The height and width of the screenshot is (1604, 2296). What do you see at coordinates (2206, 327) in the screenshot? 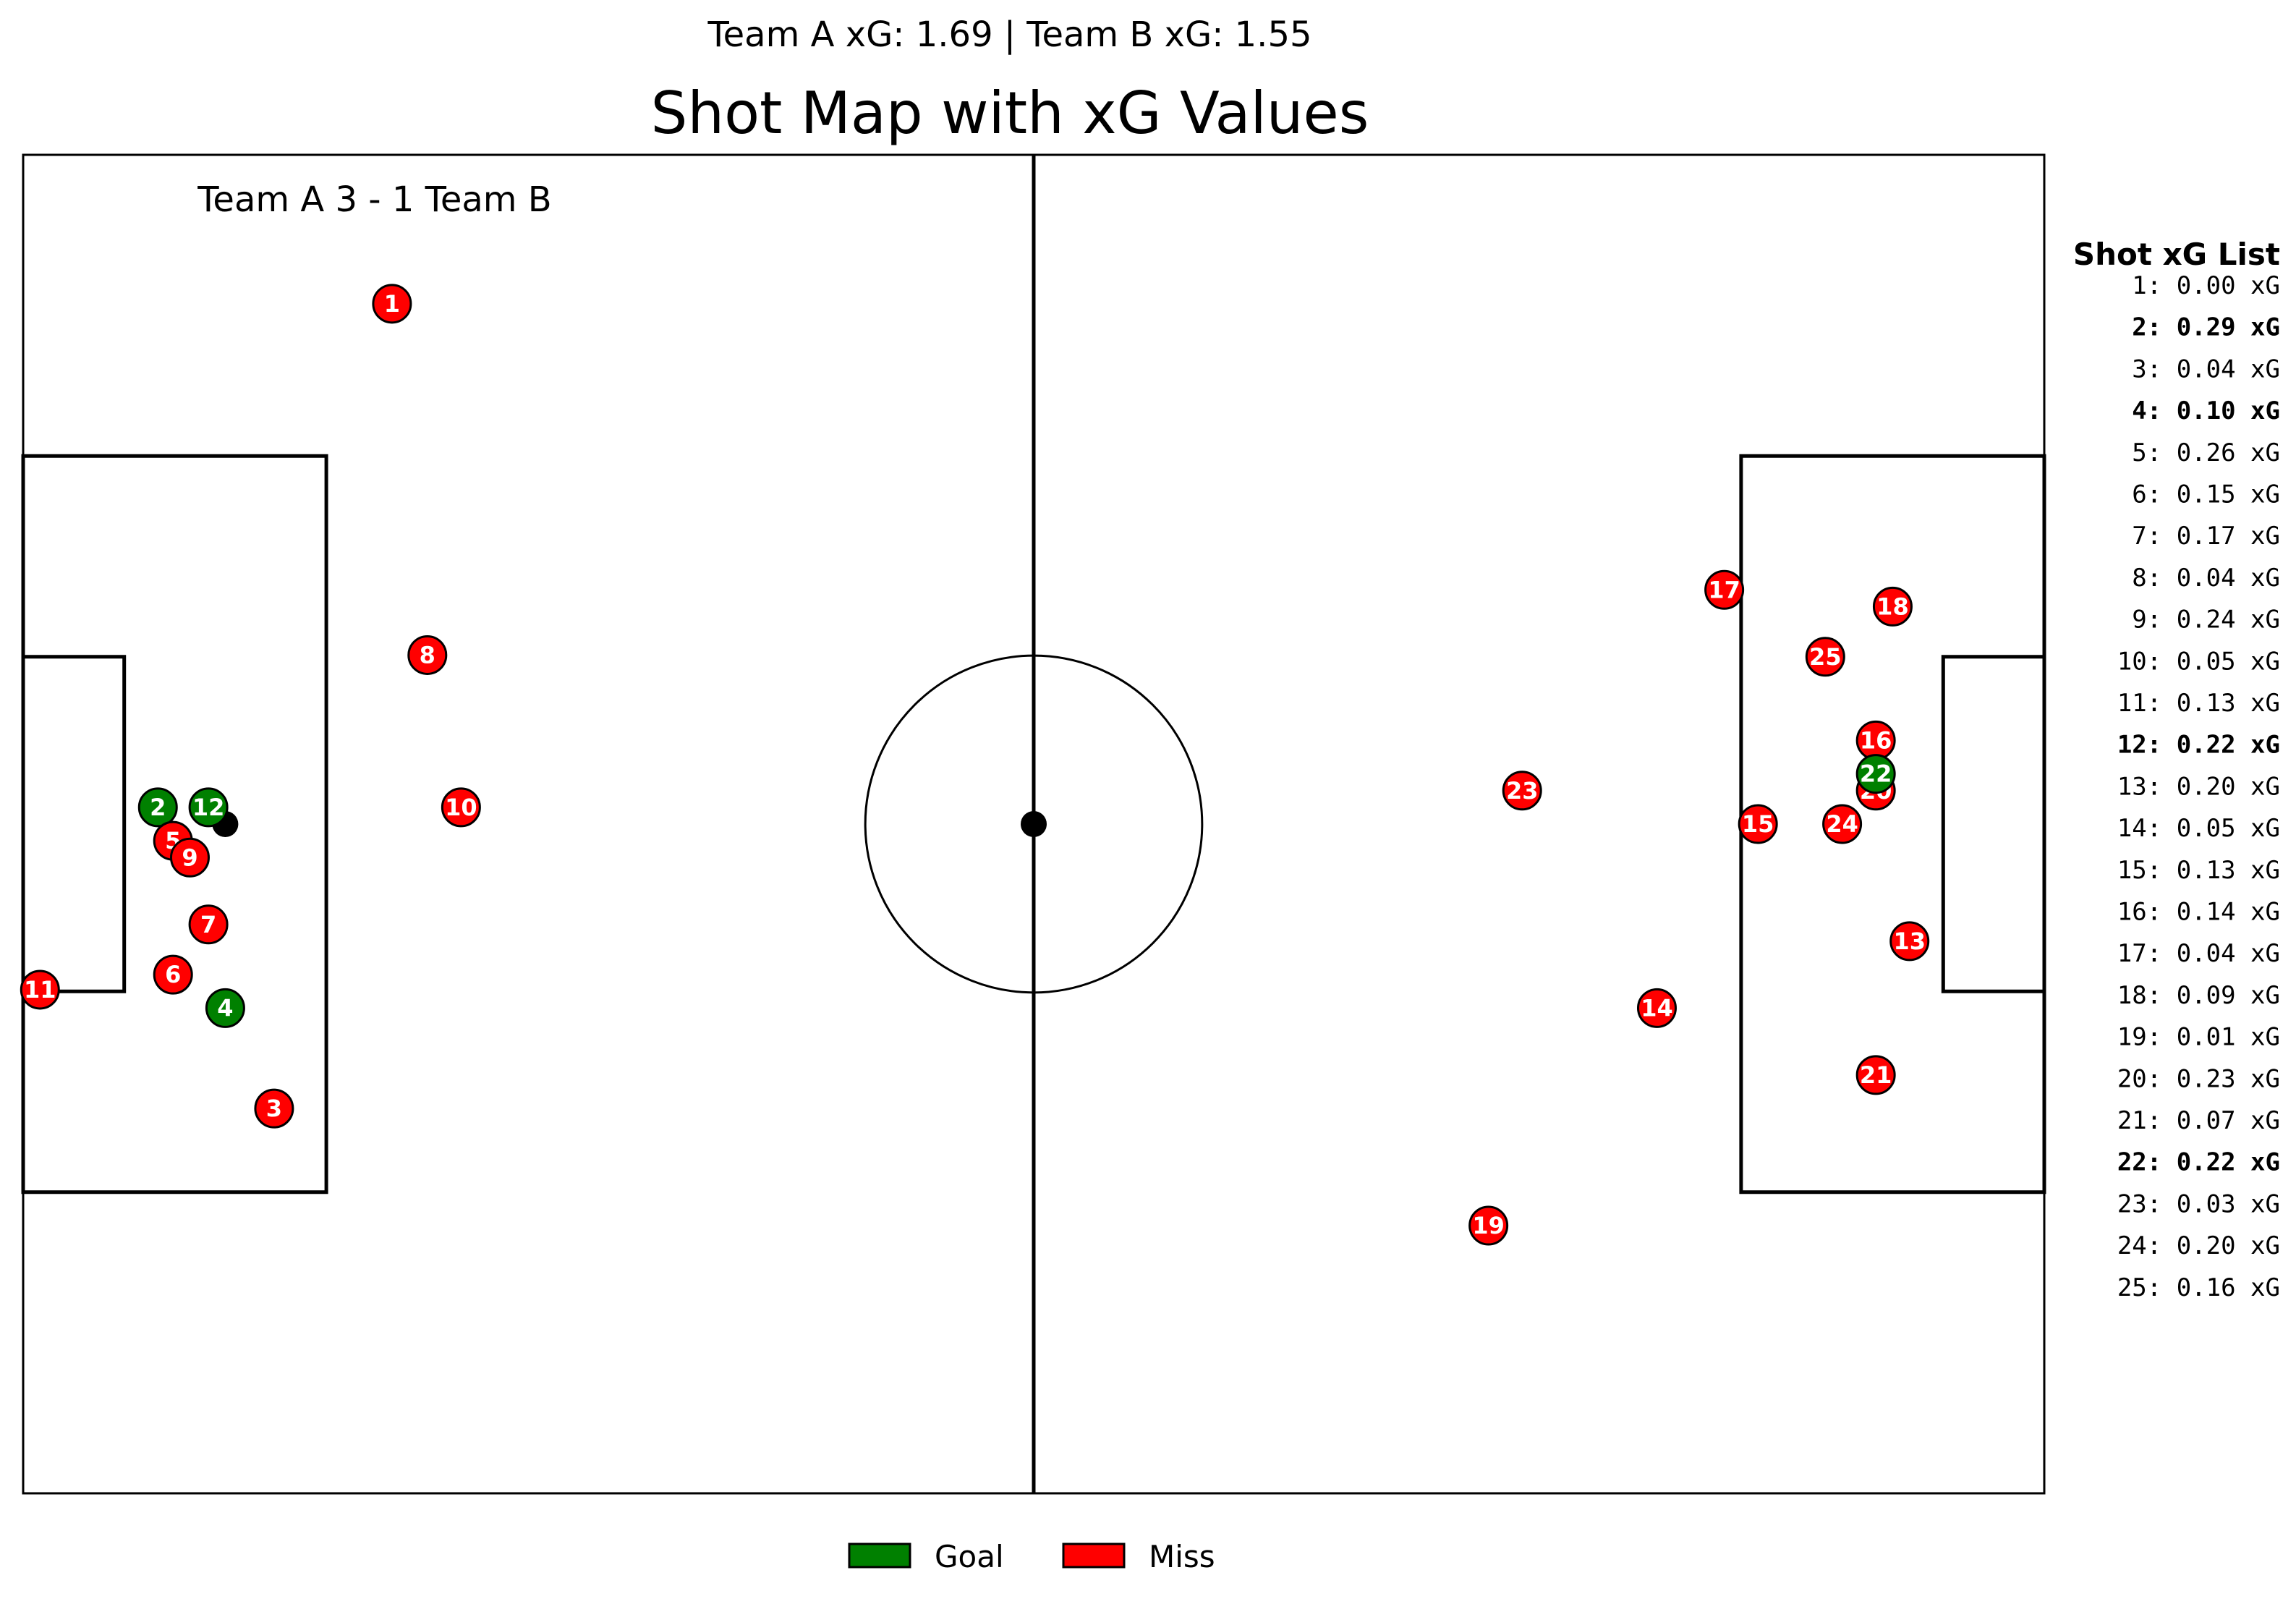
I see `shot-list-item: 2: 0.29 xG` at bounding box center [2206, 327].